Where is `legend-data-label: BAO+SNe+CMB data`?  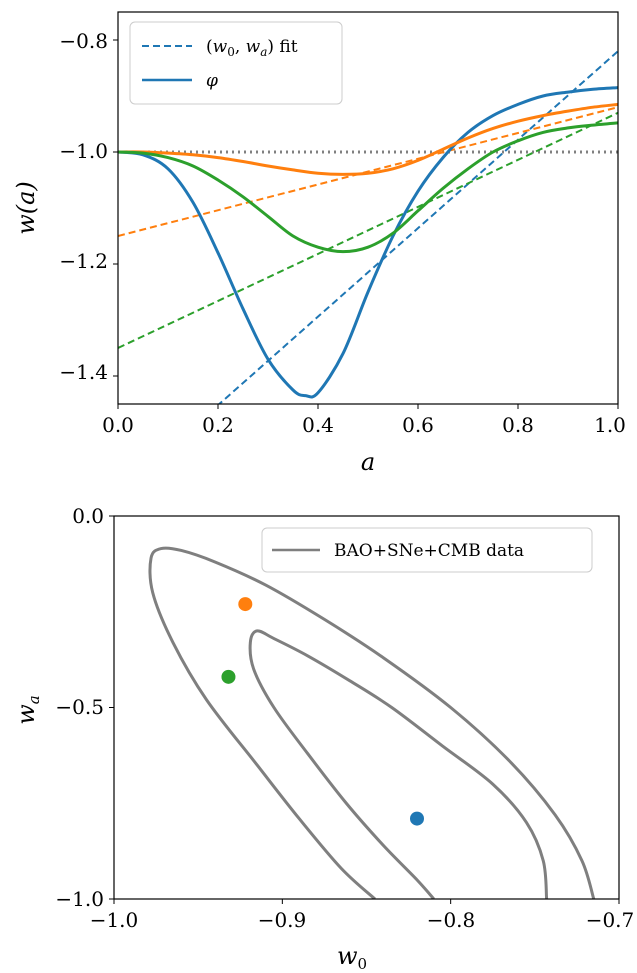
legend-data-label: BAO+SNe+CMB data is located at coordinates (429, 551).